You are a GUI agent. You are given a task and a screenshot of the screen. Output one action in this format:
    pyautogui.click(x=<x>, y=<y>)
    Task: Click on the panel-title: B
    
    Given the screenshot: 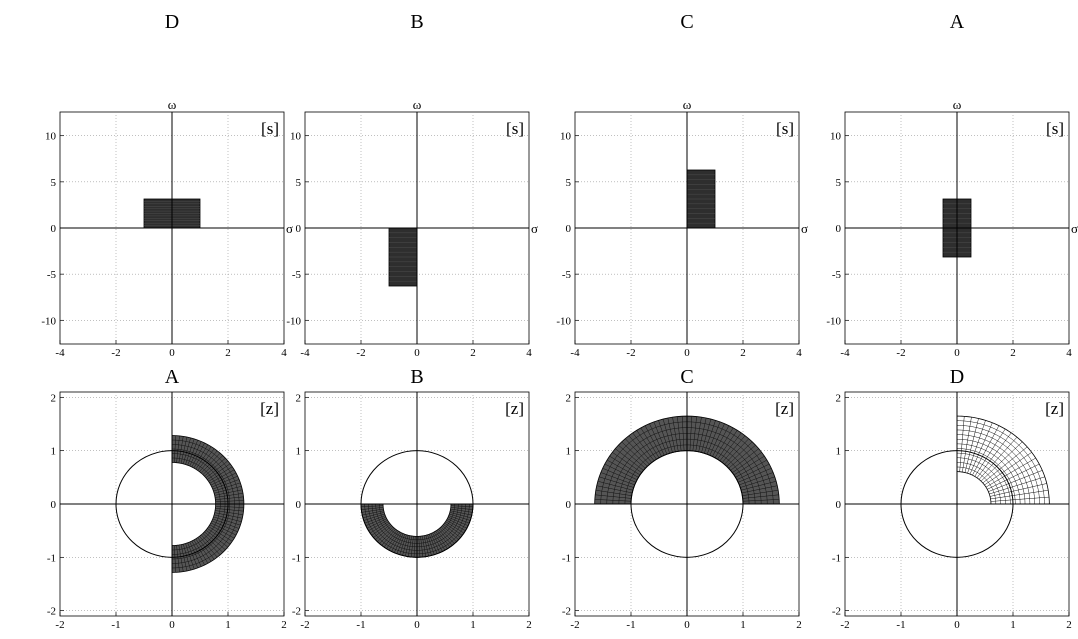 What is the action you would take?
    pyautogui.click(x=416, y=22)
    